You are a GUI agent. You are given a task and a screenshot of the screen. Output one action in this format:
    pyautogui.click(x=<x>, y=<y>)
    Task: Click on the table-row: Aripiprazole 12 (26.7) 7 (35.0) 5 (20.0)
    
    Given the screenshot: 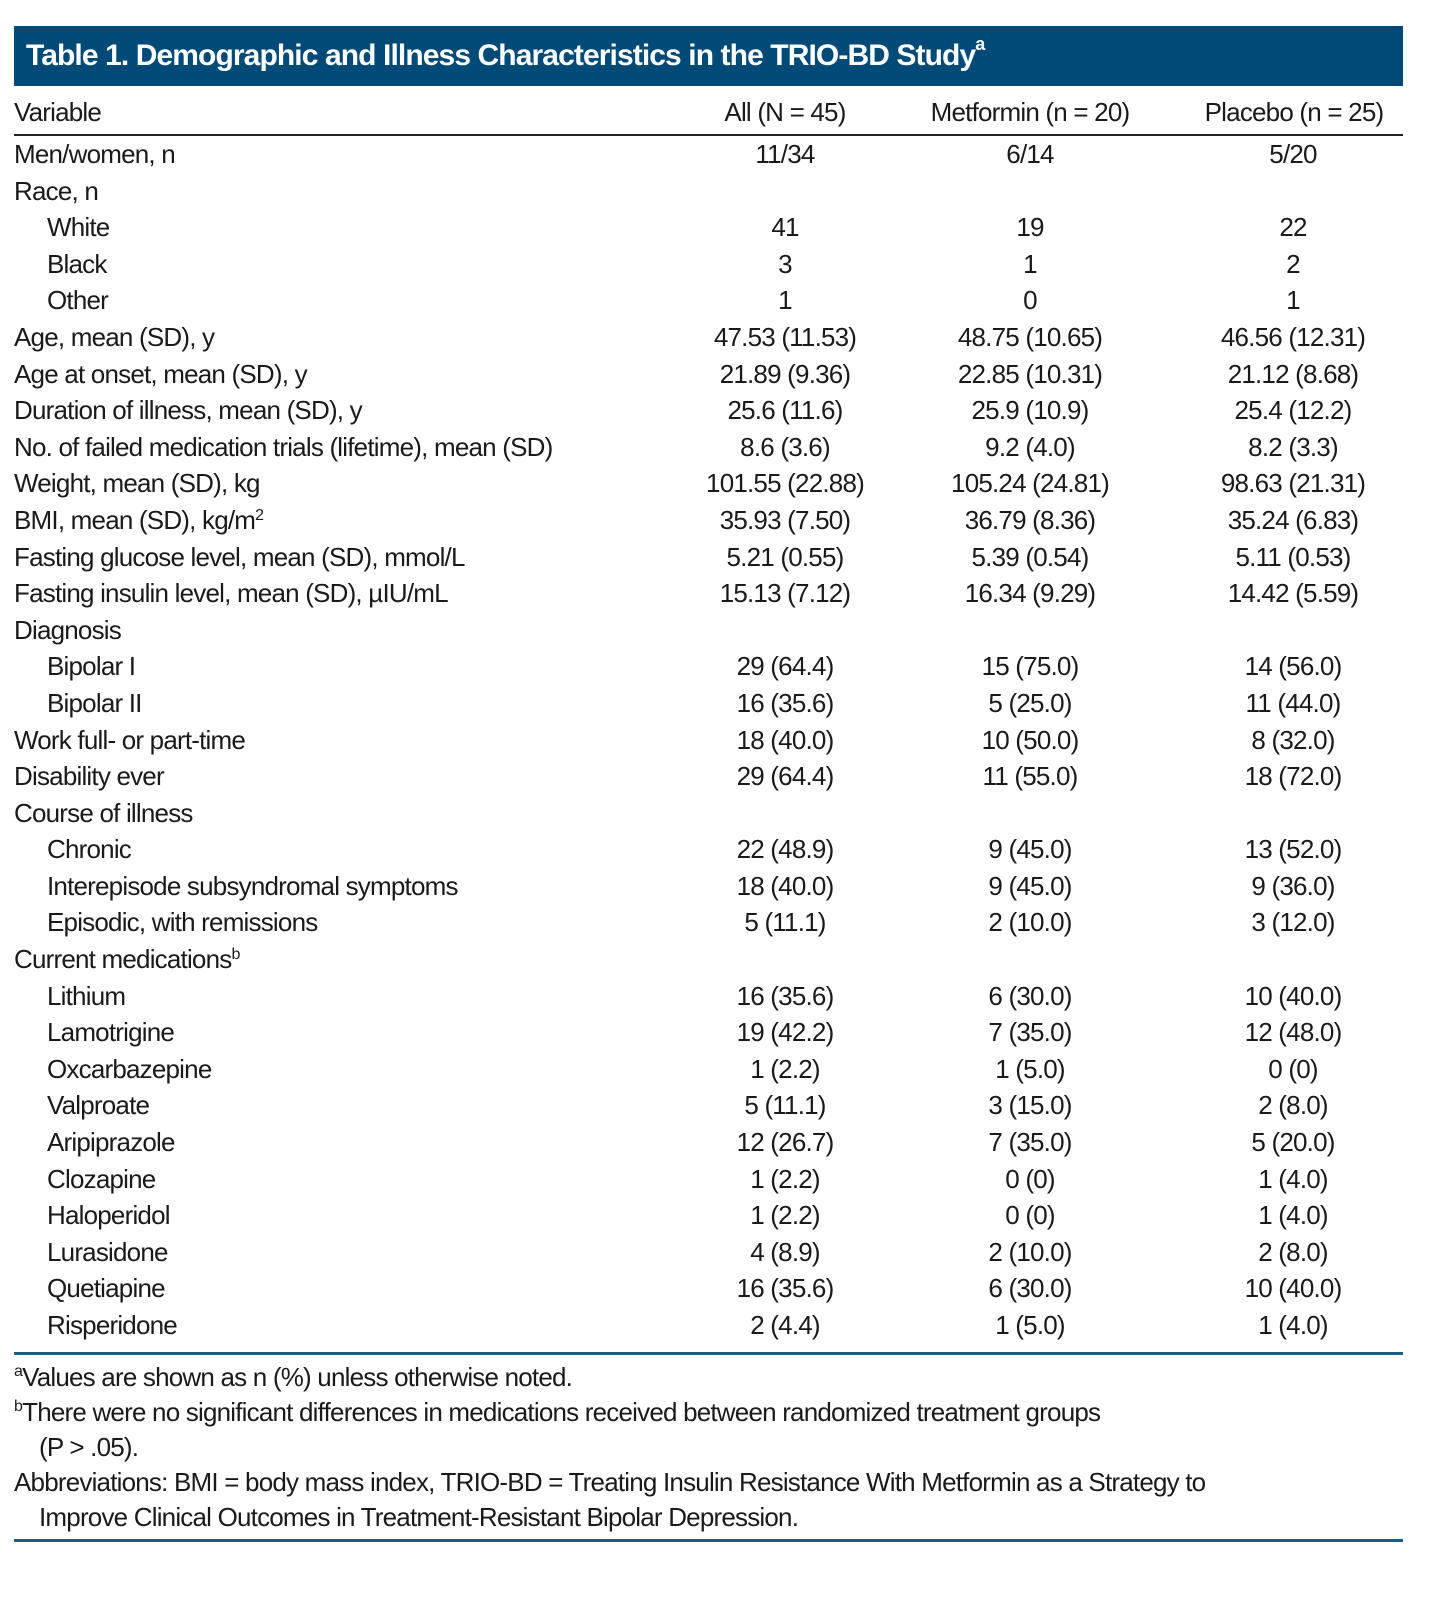 What is the action you would take?
    pyautogui.click(x=708, y=1142)
    